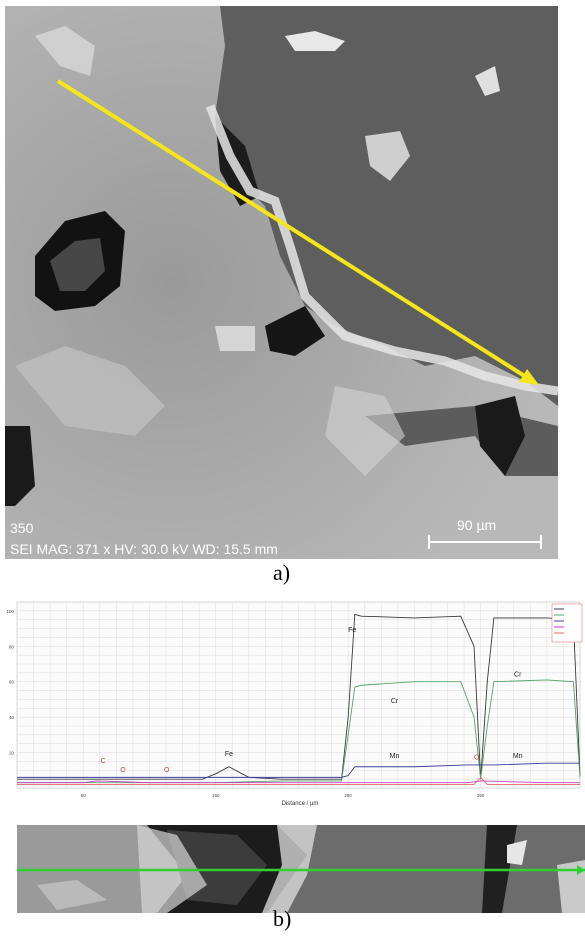 The image size is (585, 936). What do you see at coordinates (300, 804) in the screenshot?
I see `x-axis-label: Distance / µm` at bounding box center [300, 804].